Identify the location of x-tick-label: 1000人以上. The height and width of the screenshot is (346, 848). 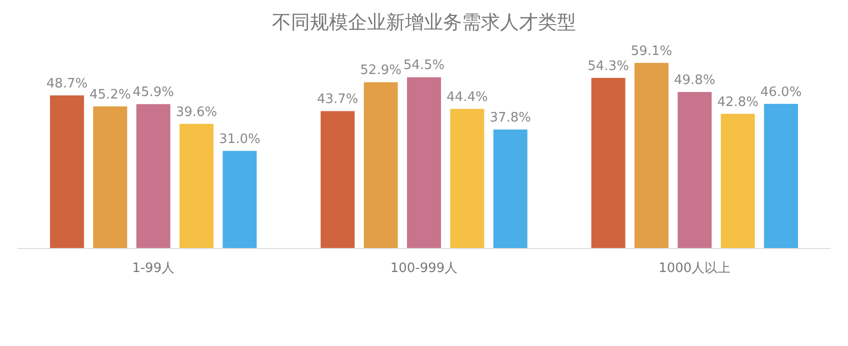
(694, 268).